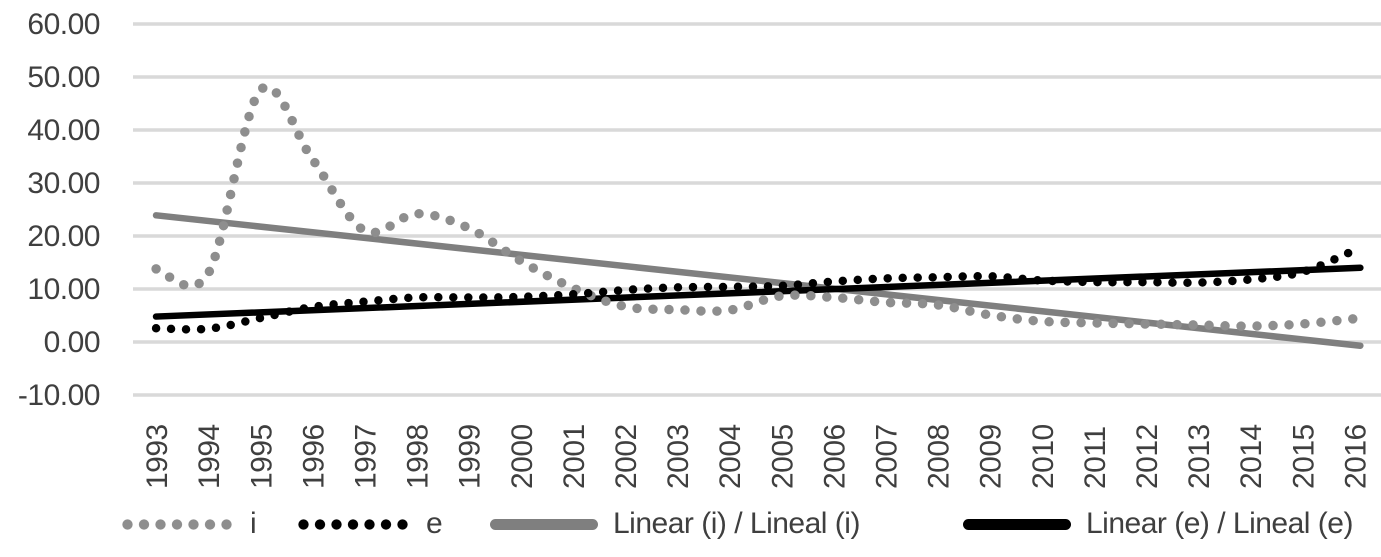 The image size is (1381, 557). Describe the element at coordinates (730, 456) in the screenshot. I see `x-axis-label: 2004` at that location.